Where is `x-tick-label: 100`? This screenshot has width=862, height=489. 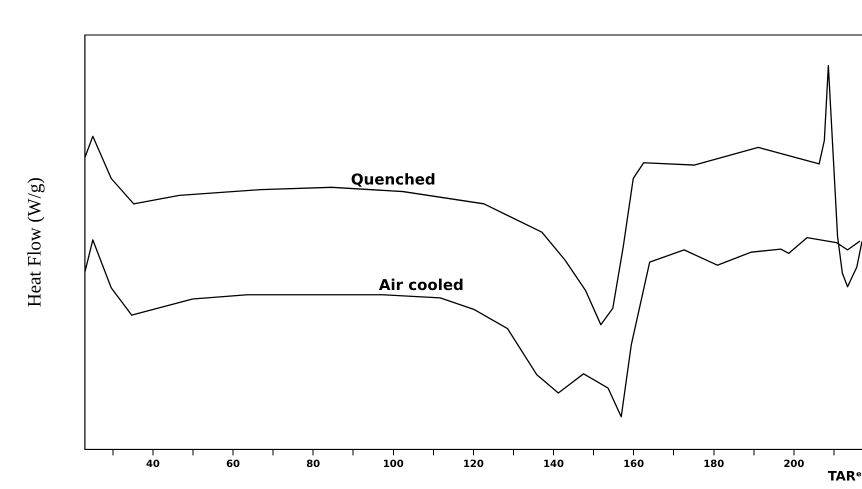 x-tick-label: 100 is located at coordinates (393, 464).